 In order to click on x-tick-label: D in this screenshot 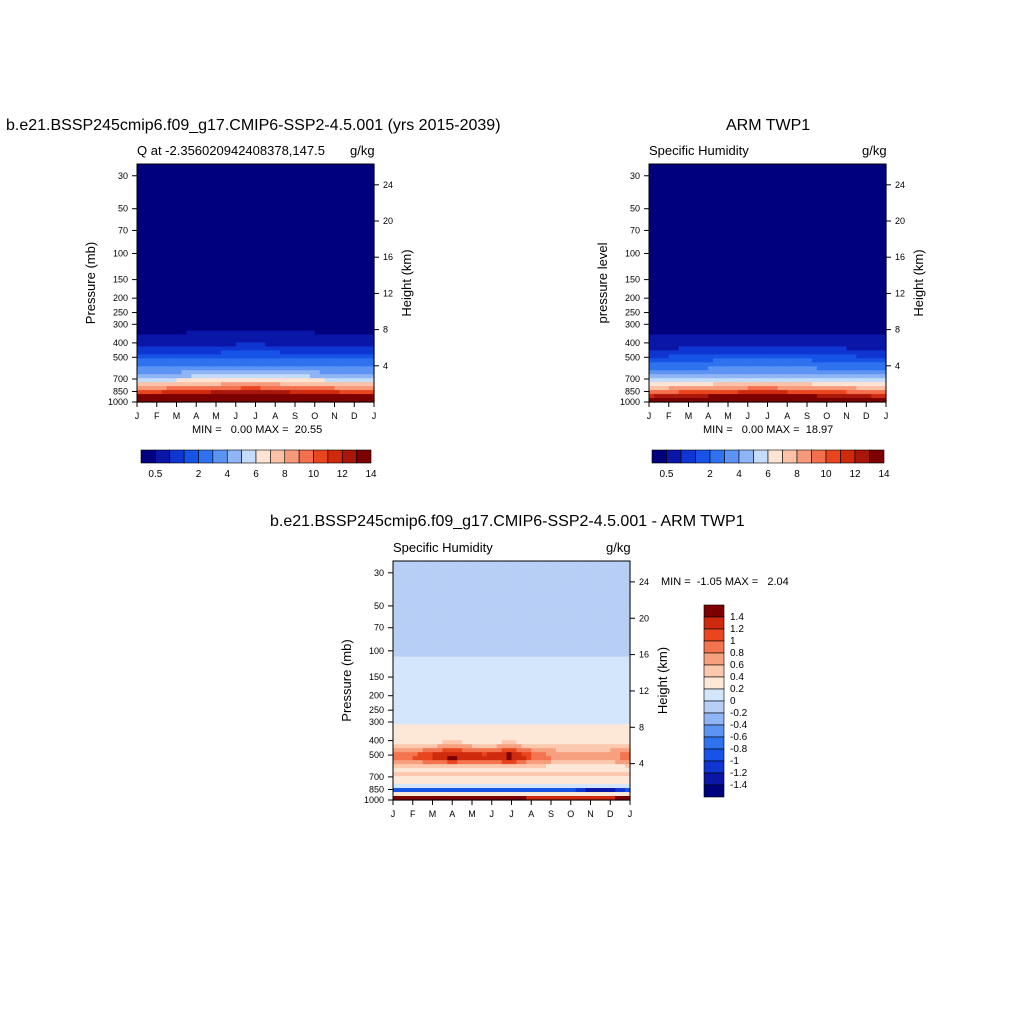, I will do `click(354, 416)`.